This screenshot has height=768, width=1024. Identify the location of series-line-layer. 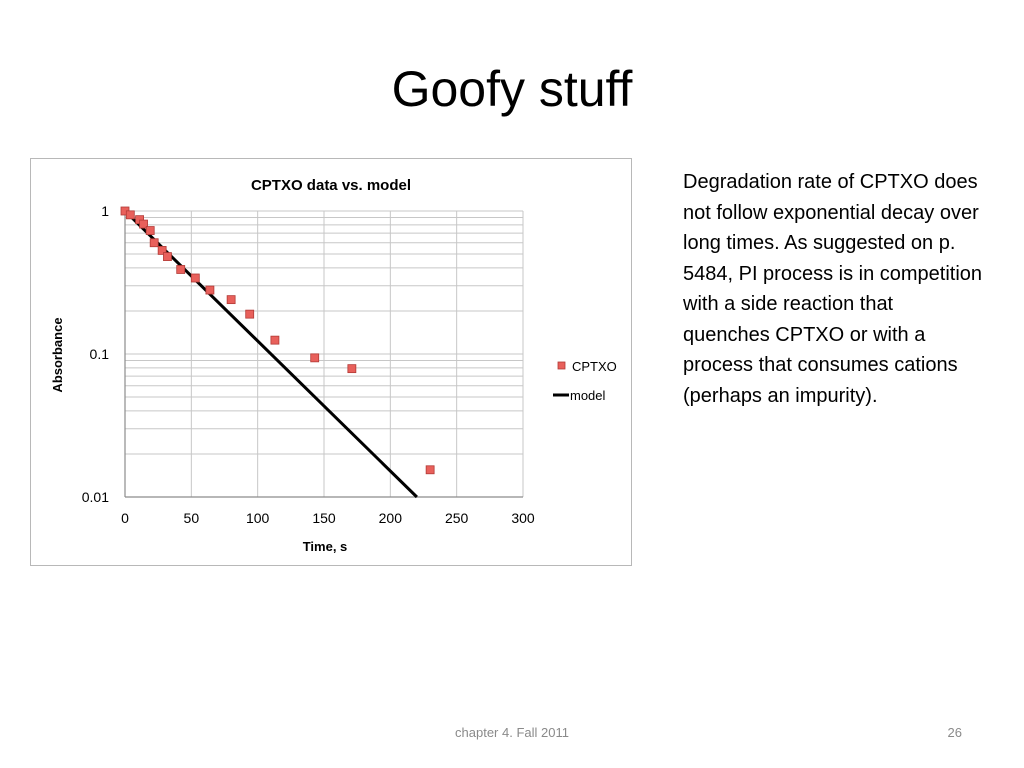
(270, 354).